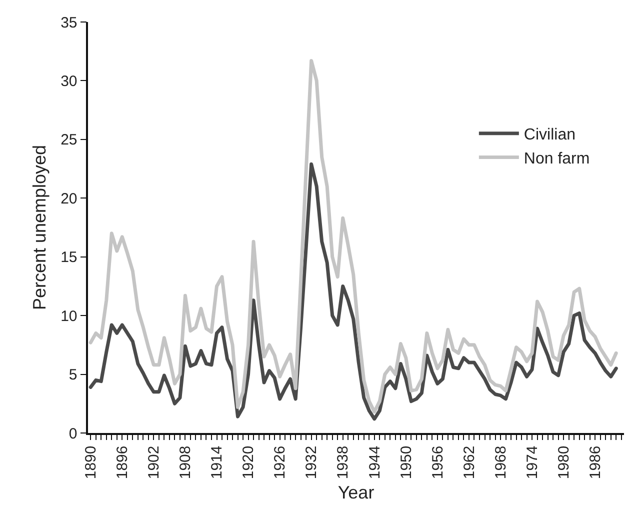  Describe the element at coordinates (69, 316) in the screenshot. I see `y-tick-label: 10` at that location.